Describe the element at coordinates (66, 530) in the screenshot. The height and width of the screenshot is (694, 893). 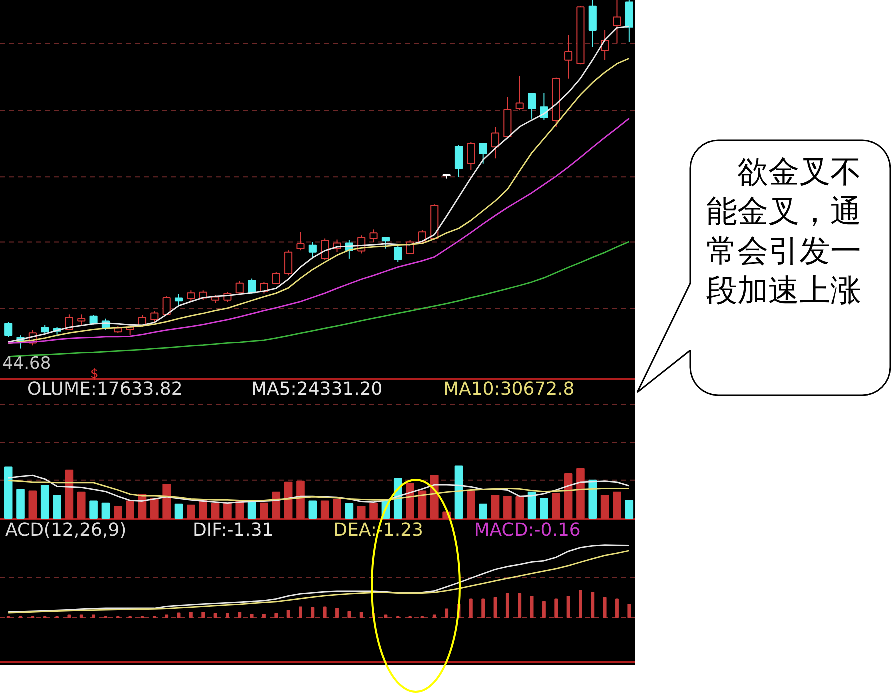
I see `text: ACD(12,26,9)` at that location.